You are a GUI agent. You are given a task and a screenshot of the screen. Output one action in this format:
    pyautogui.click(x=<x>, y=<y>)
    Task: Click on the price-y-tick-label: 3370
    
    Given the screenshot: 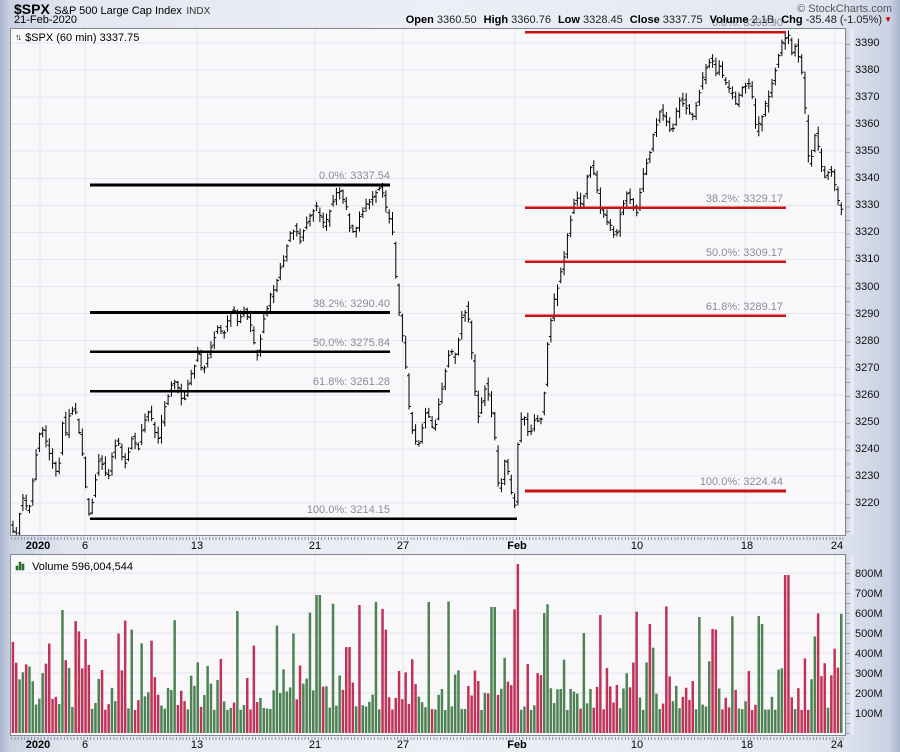 What is the action you would take?
    pyautogui.click(x=867, y=97)
    